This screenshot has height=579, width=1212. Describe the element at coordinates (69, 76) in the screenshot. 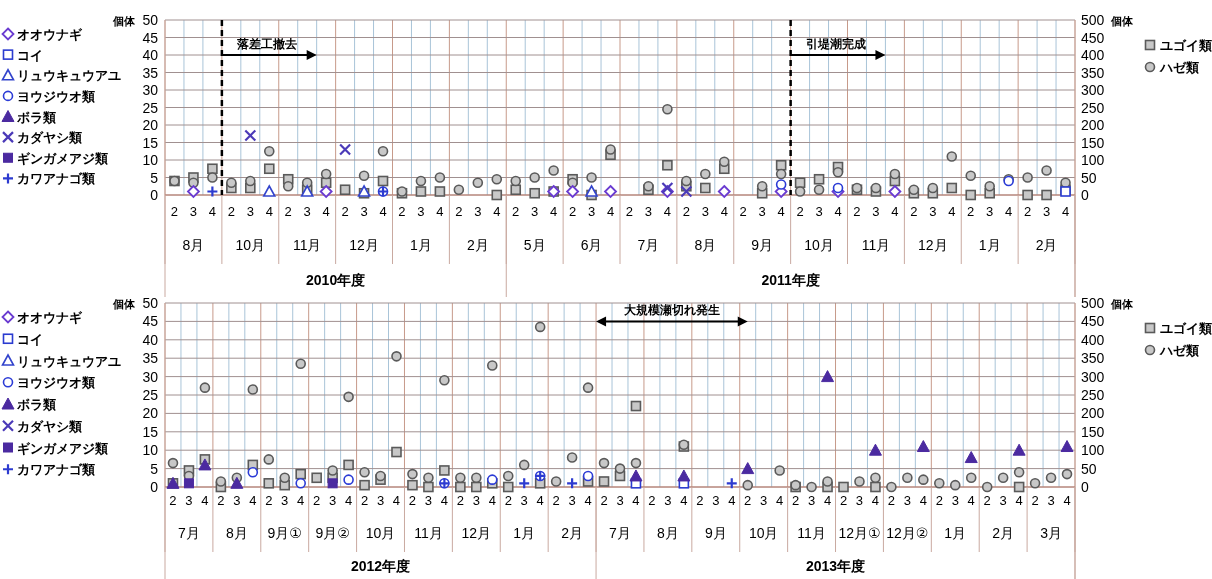

I see `legend-label: リュウキュウアユ` at that location.